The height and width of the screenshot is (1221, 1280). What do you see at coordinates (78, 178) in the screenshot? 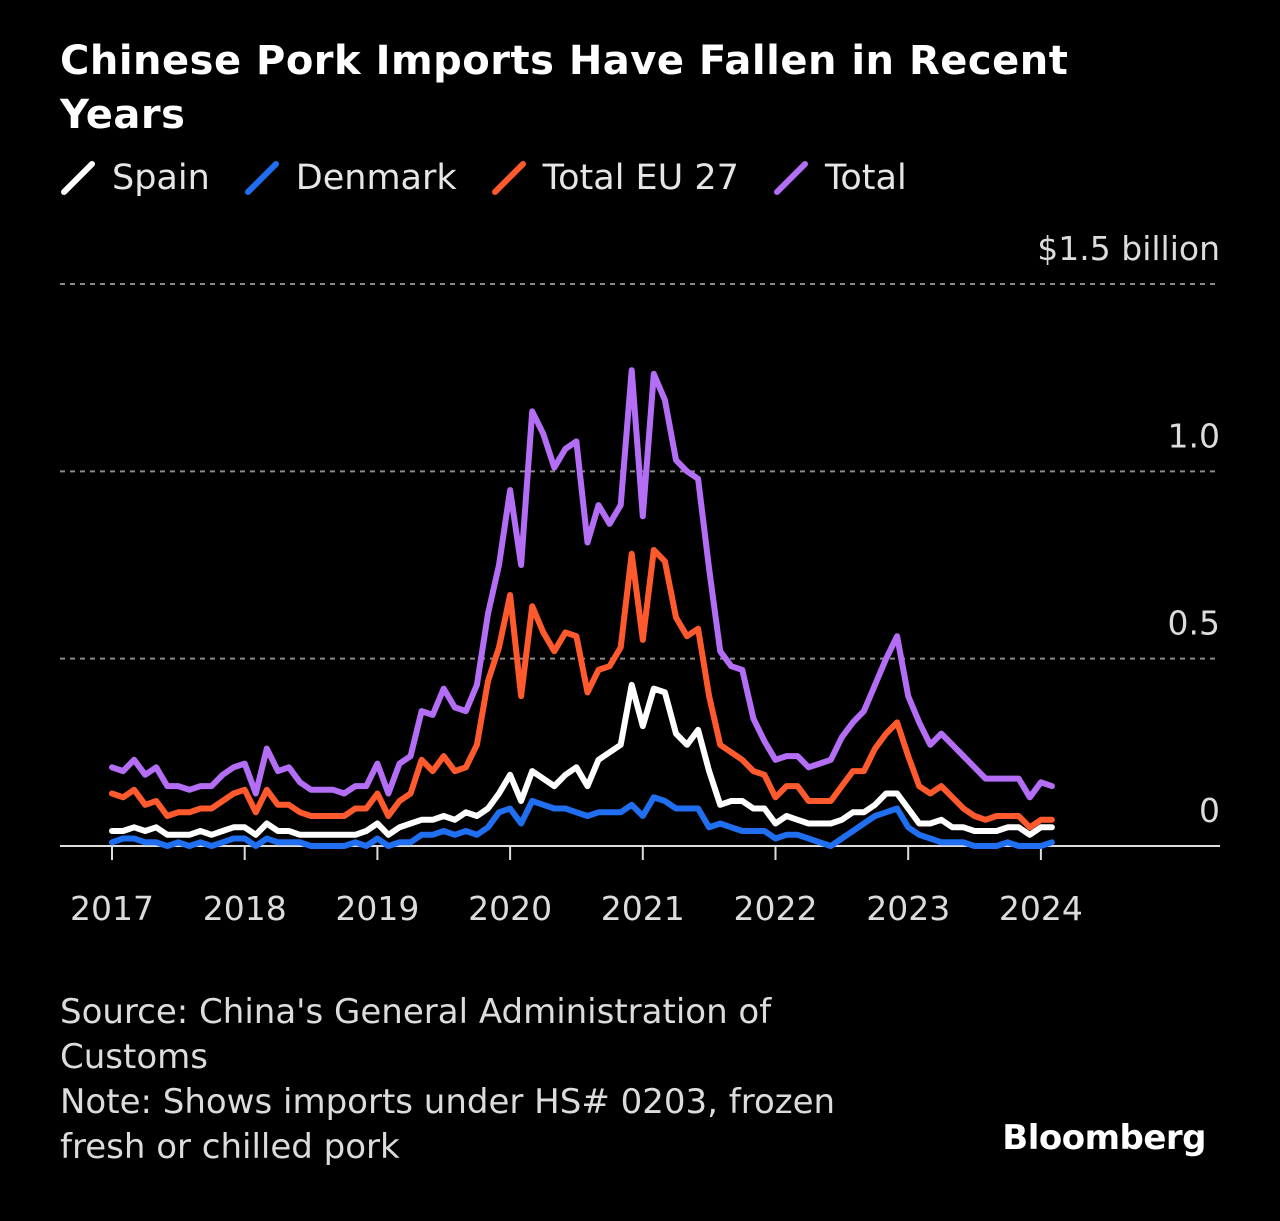
I see `legend-swatch-spain-icon` at bounding box center [78, 178].